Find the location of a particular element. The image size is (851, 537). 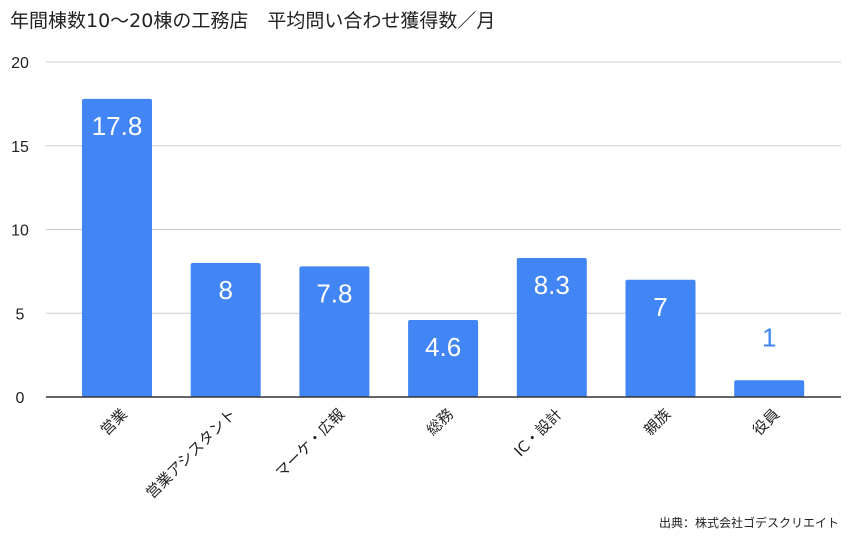

y-axis-ticks: 0 5 10 15 20 is located at coordinates (20, 231).